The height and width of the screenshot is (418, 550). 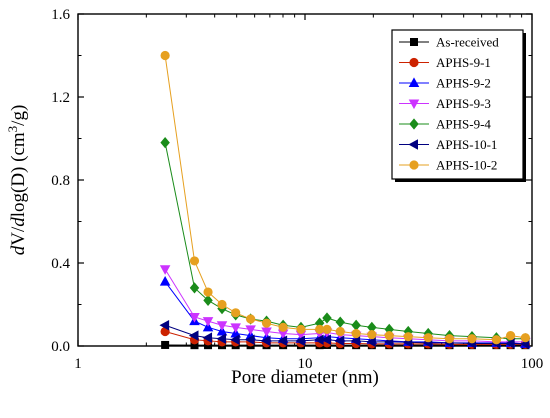 What do you see at coordinates (18, 236) in the screenshot?
I see `y-axis-title-mid: V/` at bounding box center [18, 236].